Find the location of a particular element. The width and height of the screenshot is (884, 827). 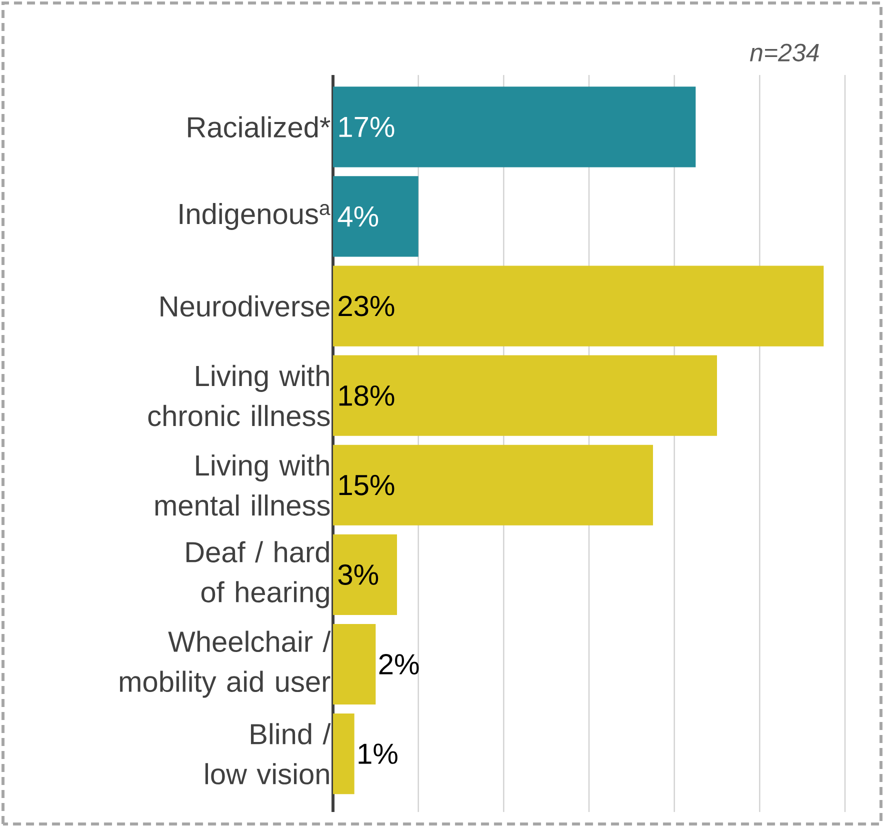

data-label: 23% is located at coordinates (366, 306).